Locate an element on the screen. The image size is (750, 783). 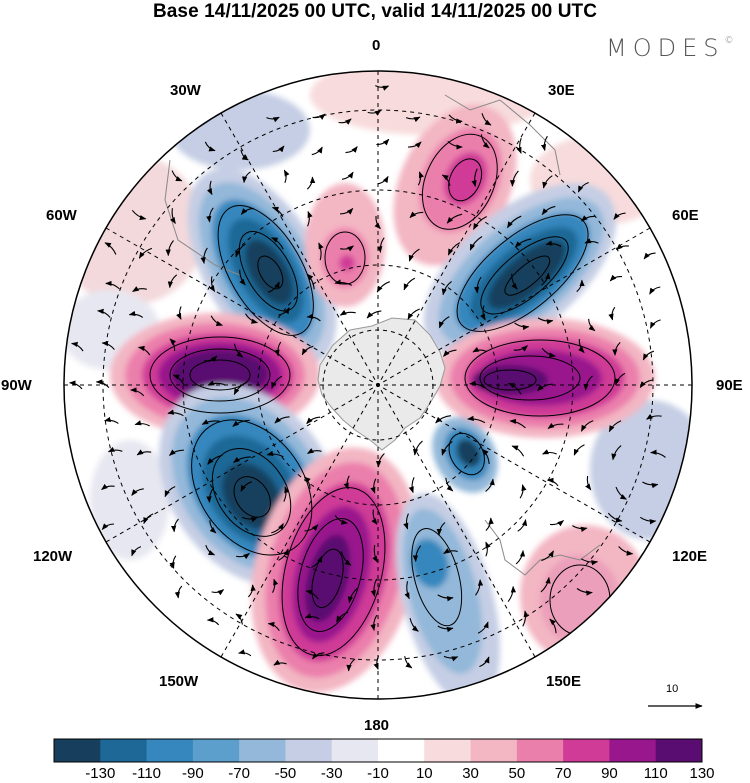
colorbar-tick-label: -50 is located at coordinates (285, 773).